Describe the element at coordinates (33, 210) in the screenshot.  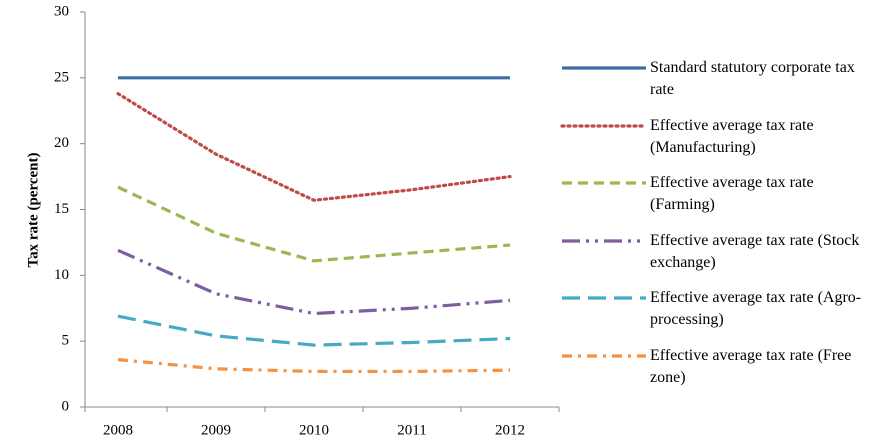
I see `y-axis-label: Tax rate (percent)` at that location.